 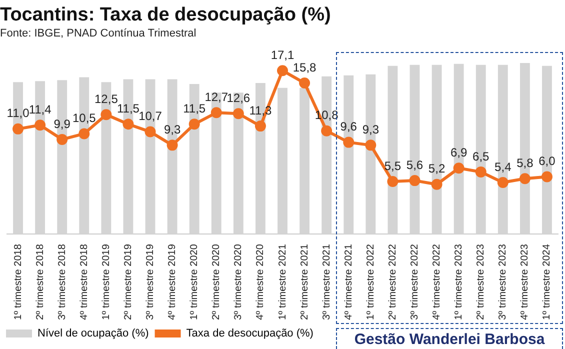 What do you see at coordinates (304, 282) in the screenshot?
I see `x-tick-label: 2º trimestre 2021` at bounding box center [304, 282].